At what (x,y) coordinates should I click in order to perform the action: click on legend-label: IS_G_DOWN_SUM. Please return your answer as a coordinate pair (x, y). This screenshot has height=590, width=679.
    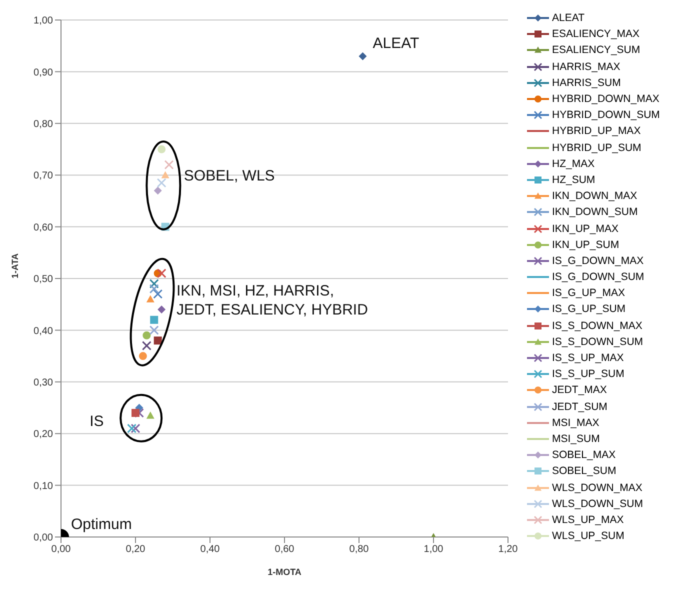
    Looking at the image, I should click on (598, 277).